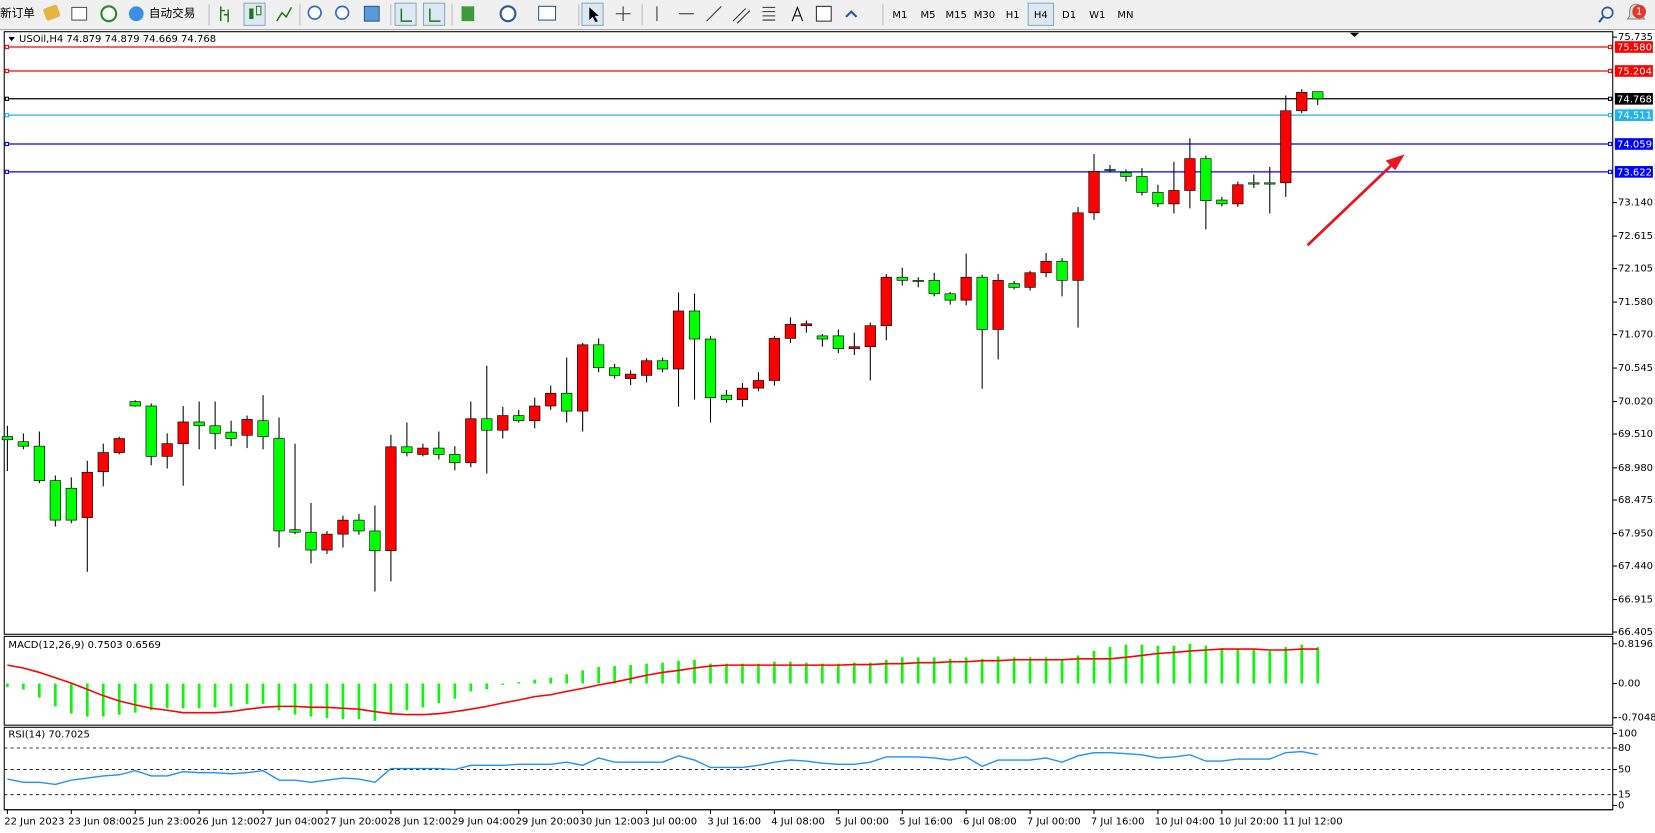  Describe the element at coordinates (808, 768) in the screenshot. I see `rsi-panel` at that location.